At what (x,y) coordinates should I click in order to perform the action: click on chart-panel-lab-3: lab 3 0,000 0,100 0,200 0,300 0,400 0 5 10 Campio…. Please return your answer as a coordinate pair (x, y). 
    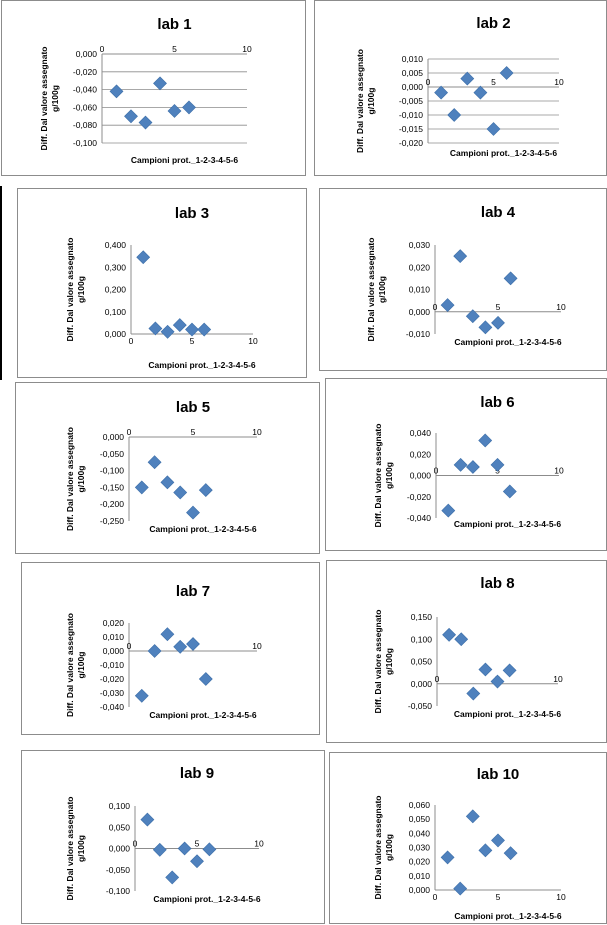
    Looking at the image, I should click on (162, 283).